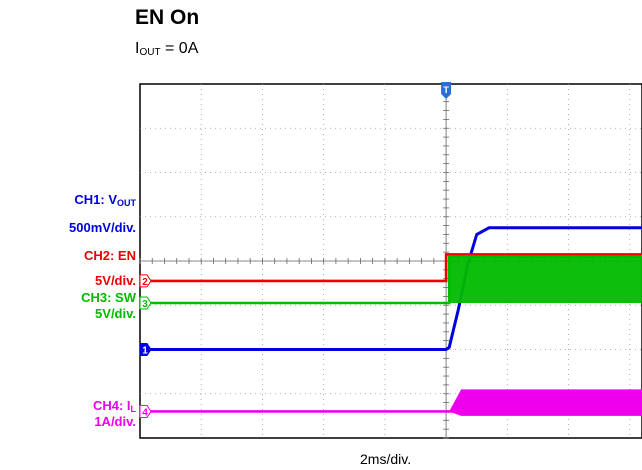 The width and height of the screenshot is (642, 470). I want to click on trigger-marker-label: T, so click(446, 90).